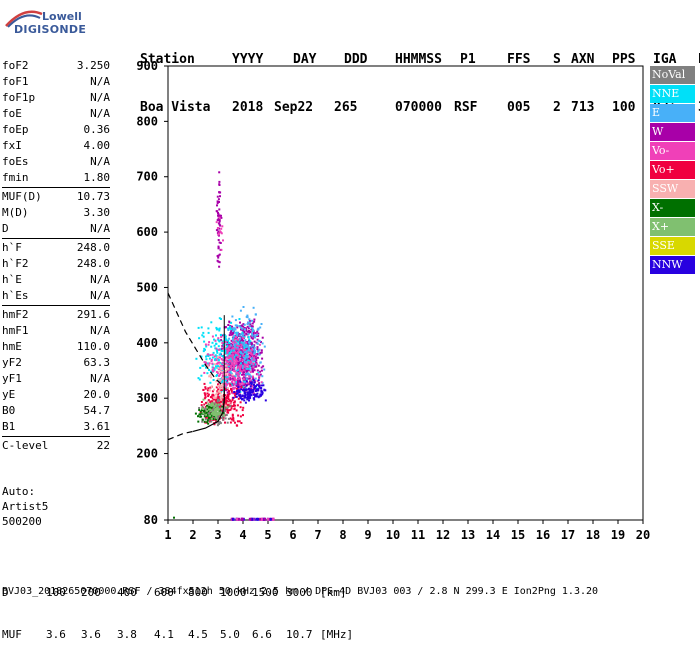  I want to click on muf-value: 10.7, so click(299, 634).